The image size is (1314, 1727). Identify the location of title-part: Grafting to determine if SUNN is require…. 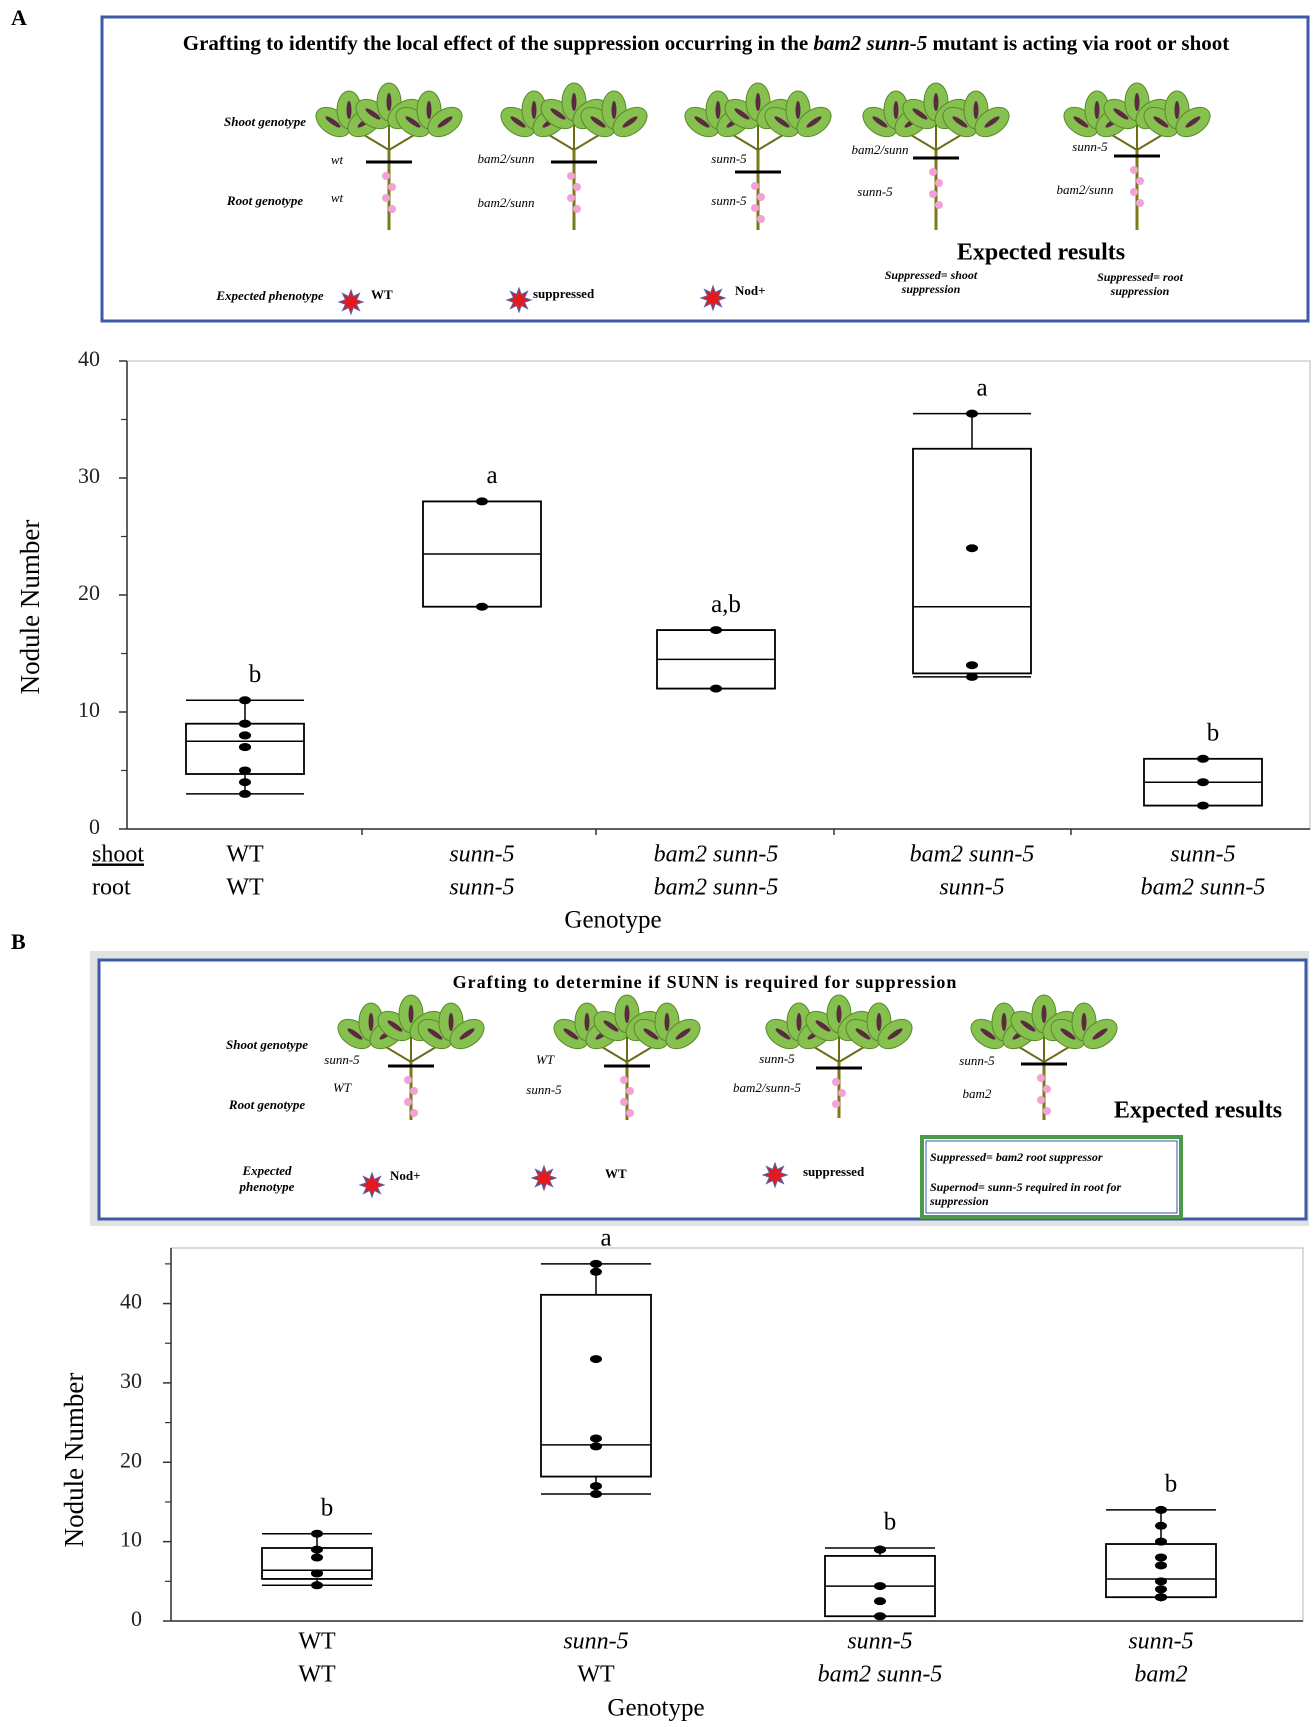
(705, 982).